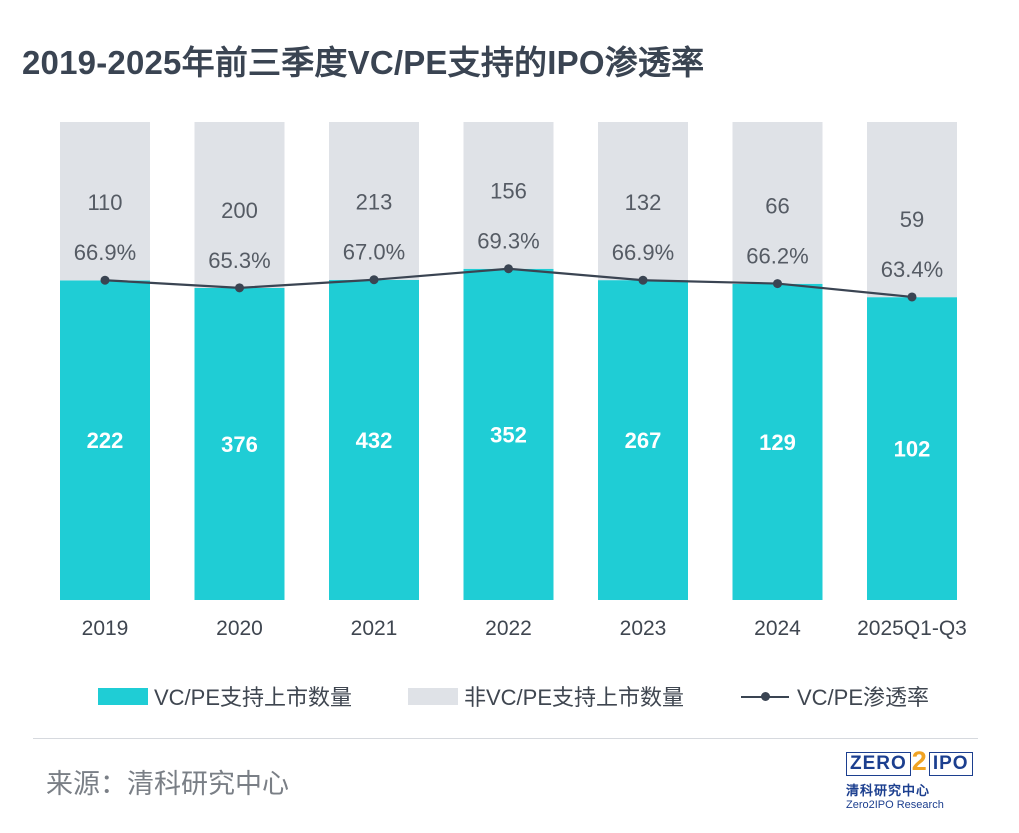  Describe the element at coordinates (508, 628) in the screenshot. I see `x-tick-label-2022: 2022` at that location.